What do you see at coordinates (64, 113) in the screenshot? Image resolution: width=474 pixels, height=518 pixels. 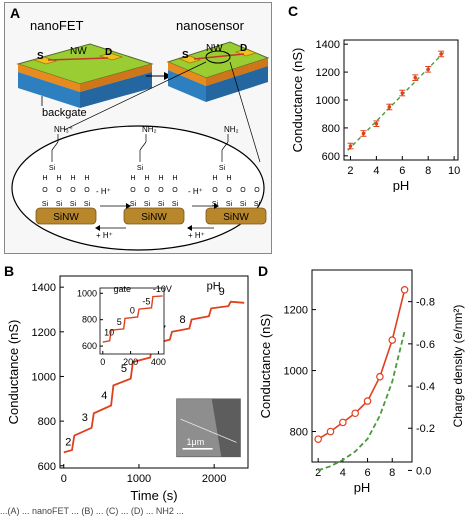 I see `backgate-label: backgate` at bounding box center [64, 113].